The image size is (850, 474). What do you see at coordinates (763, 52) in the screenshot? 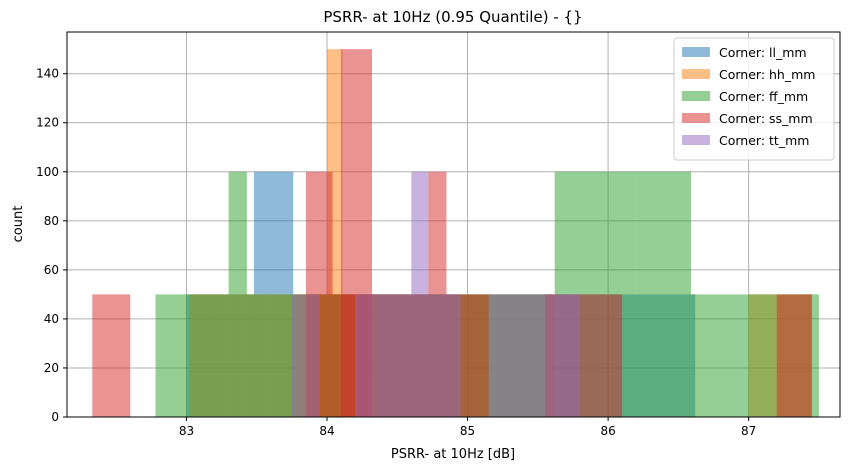
I see `legend-label: Corner: ll_mm` at bounding box center [763, 52].